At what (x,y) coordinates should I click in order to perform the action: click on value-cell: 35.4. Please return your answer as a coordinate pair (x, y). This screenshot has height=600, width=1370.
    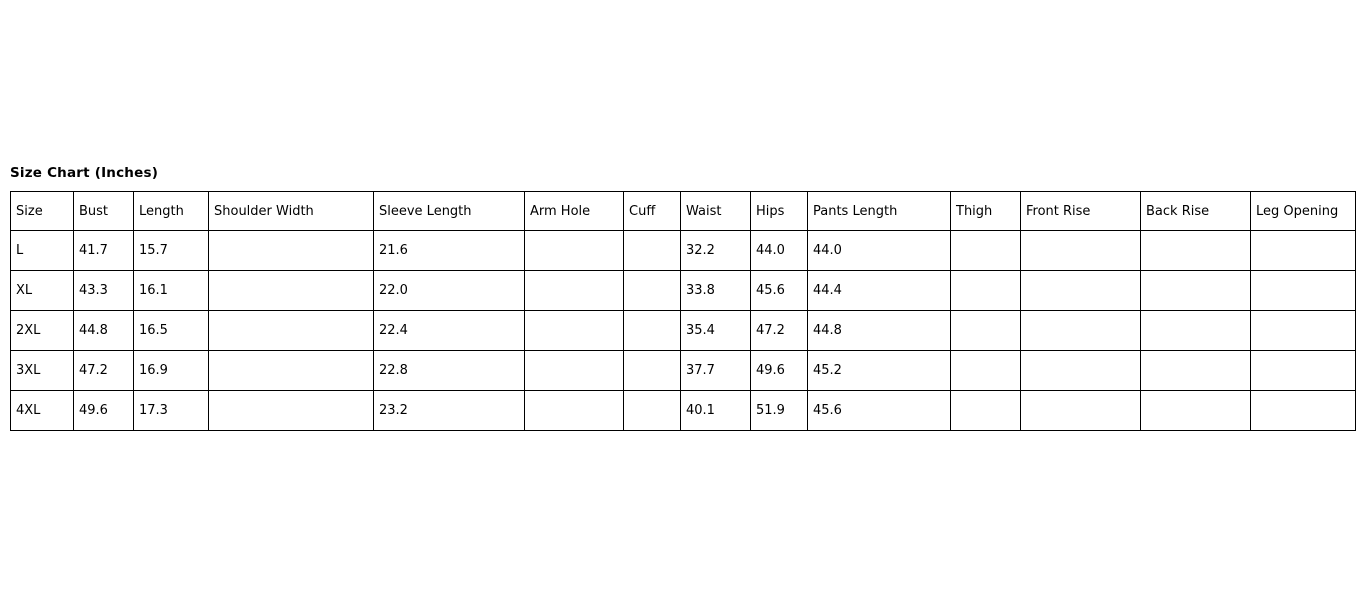
    Looking at the image, I should click on (715, 330).